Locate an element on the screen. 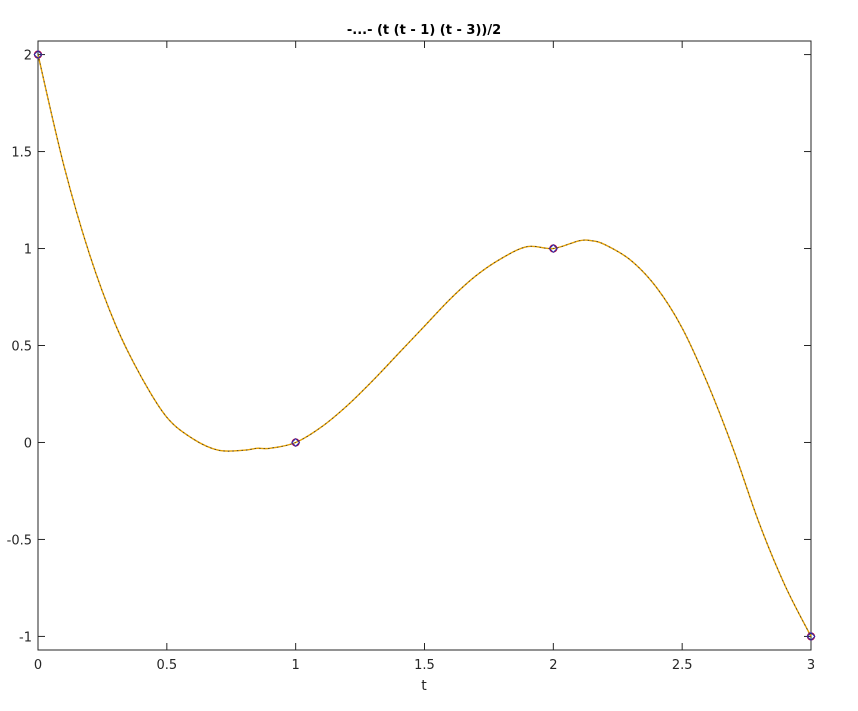  y-tick-label: -1 is located at coordinates (25, 637).